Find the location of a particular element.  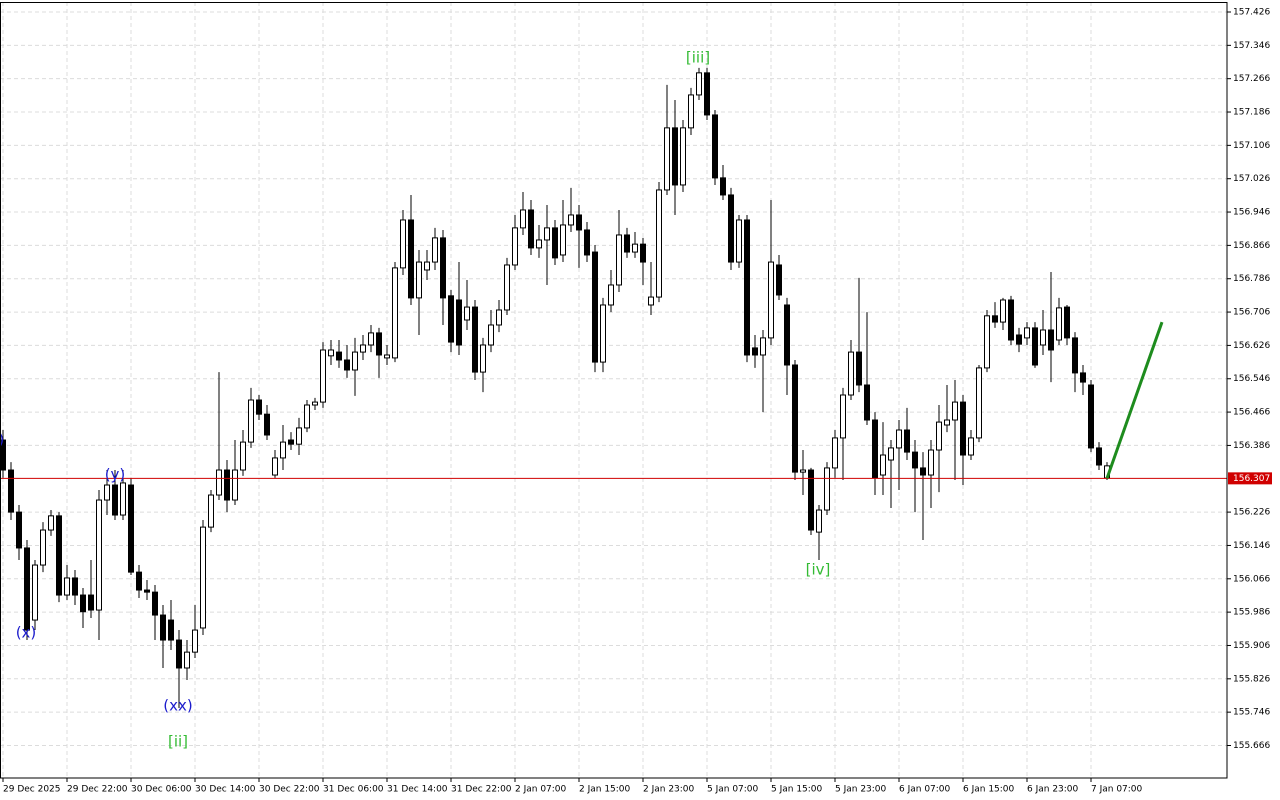

y-tick-label: 157.106 is located at coordinates (1251, 146).